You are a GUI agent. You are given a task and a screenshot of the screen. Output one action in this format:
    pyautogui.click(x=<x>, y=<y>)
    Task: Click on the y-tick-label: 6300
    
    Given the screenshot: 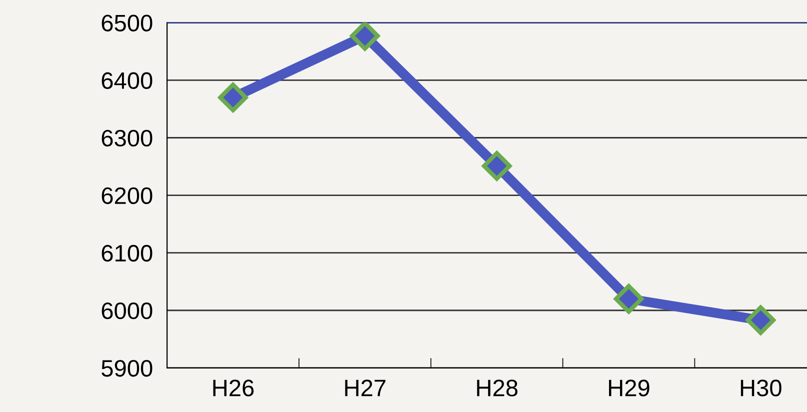 What is the action you would take?
    pyautogui.click(x=127, y=138)
    